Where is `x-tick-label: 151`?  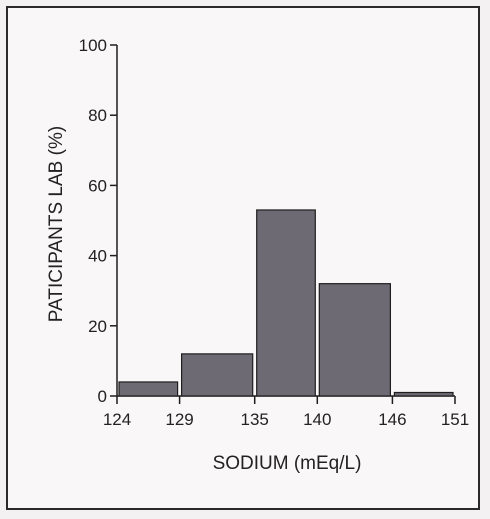 x-tick-label: 151 is located at coordinates (455, 419).